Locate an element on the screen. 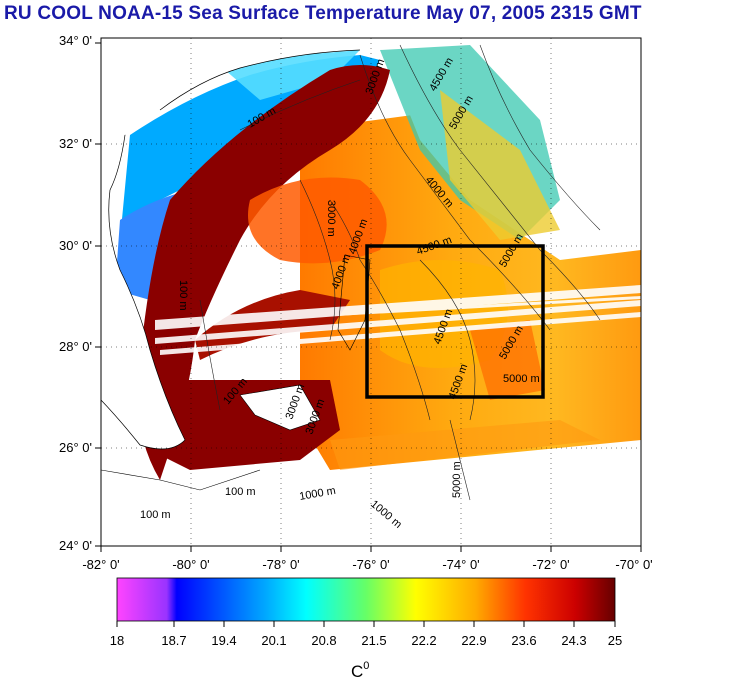  lat-tick-label: 34° 0' is located at coordinates (75, 40).